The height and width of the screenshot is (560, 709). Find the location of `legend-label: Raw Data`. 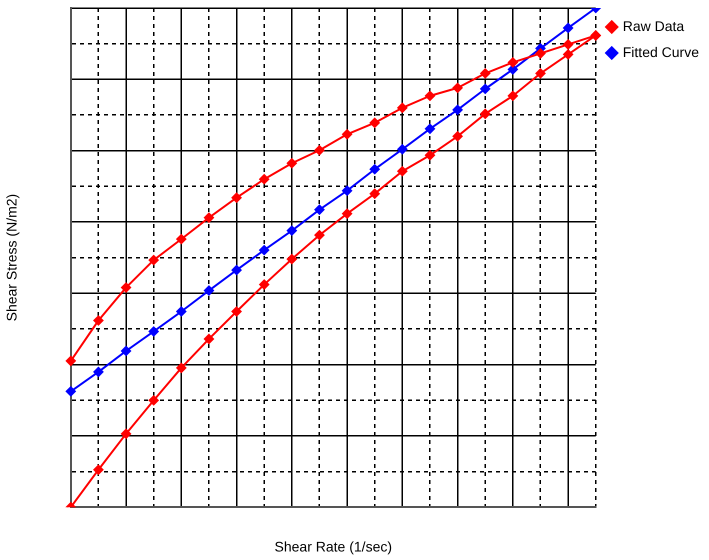

legend-label: Raw Data is located at coordinates (653, 26).